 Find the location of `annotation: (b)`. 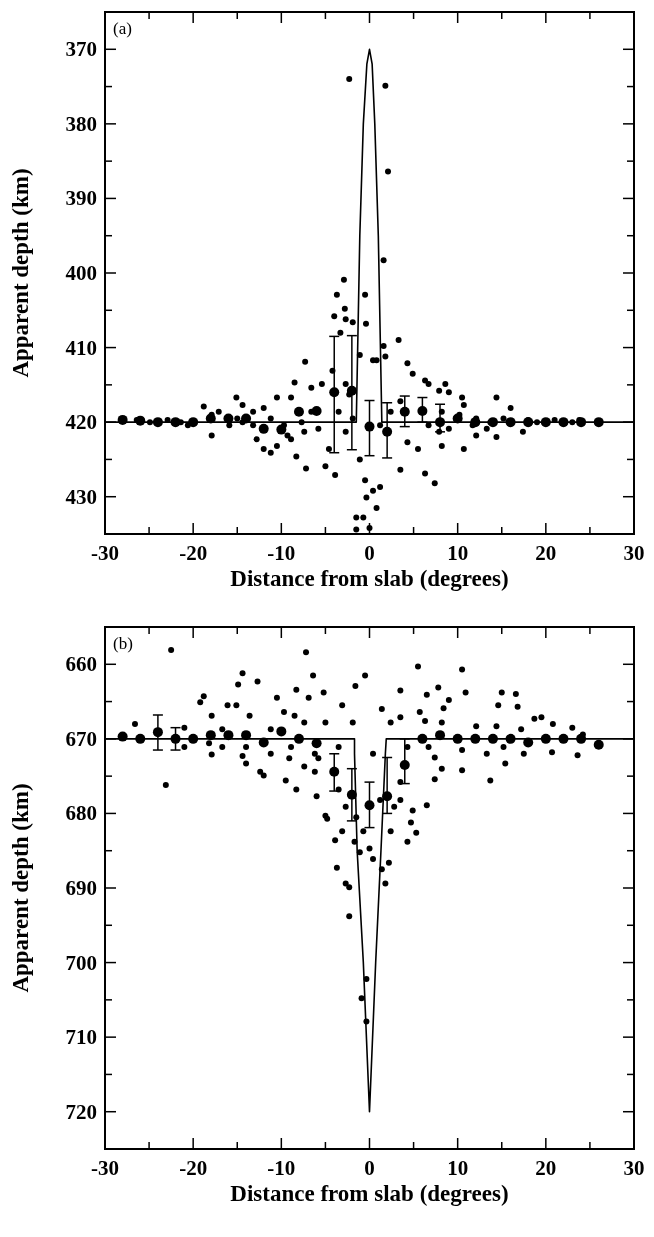

annotation: (b) is located at coordinates (123, 643).